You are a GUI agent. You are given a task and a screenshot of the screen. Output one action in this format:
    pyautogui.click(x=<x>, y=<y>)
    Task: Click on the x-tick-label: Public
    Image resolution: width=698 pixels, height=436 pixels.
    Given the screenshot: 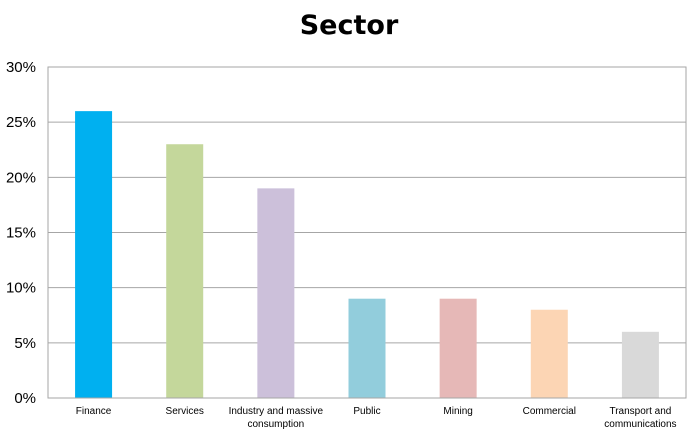 What is the action you would take?
    pyautogui.click(x=366, y=411)
    